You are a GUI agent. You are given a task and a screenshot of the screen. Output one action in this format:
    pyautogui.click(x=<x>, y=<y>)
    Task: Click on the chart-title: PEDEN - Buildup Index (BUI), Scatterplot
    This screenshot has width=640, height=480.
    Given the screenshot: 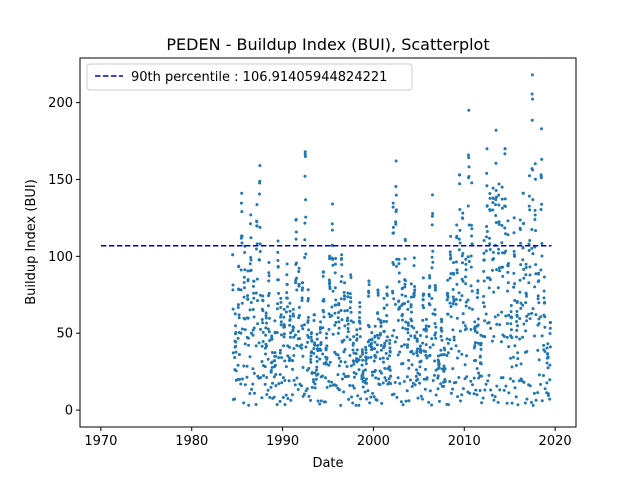 What is the action you would take?
    pyautogui.click(x=327, y=44)
    